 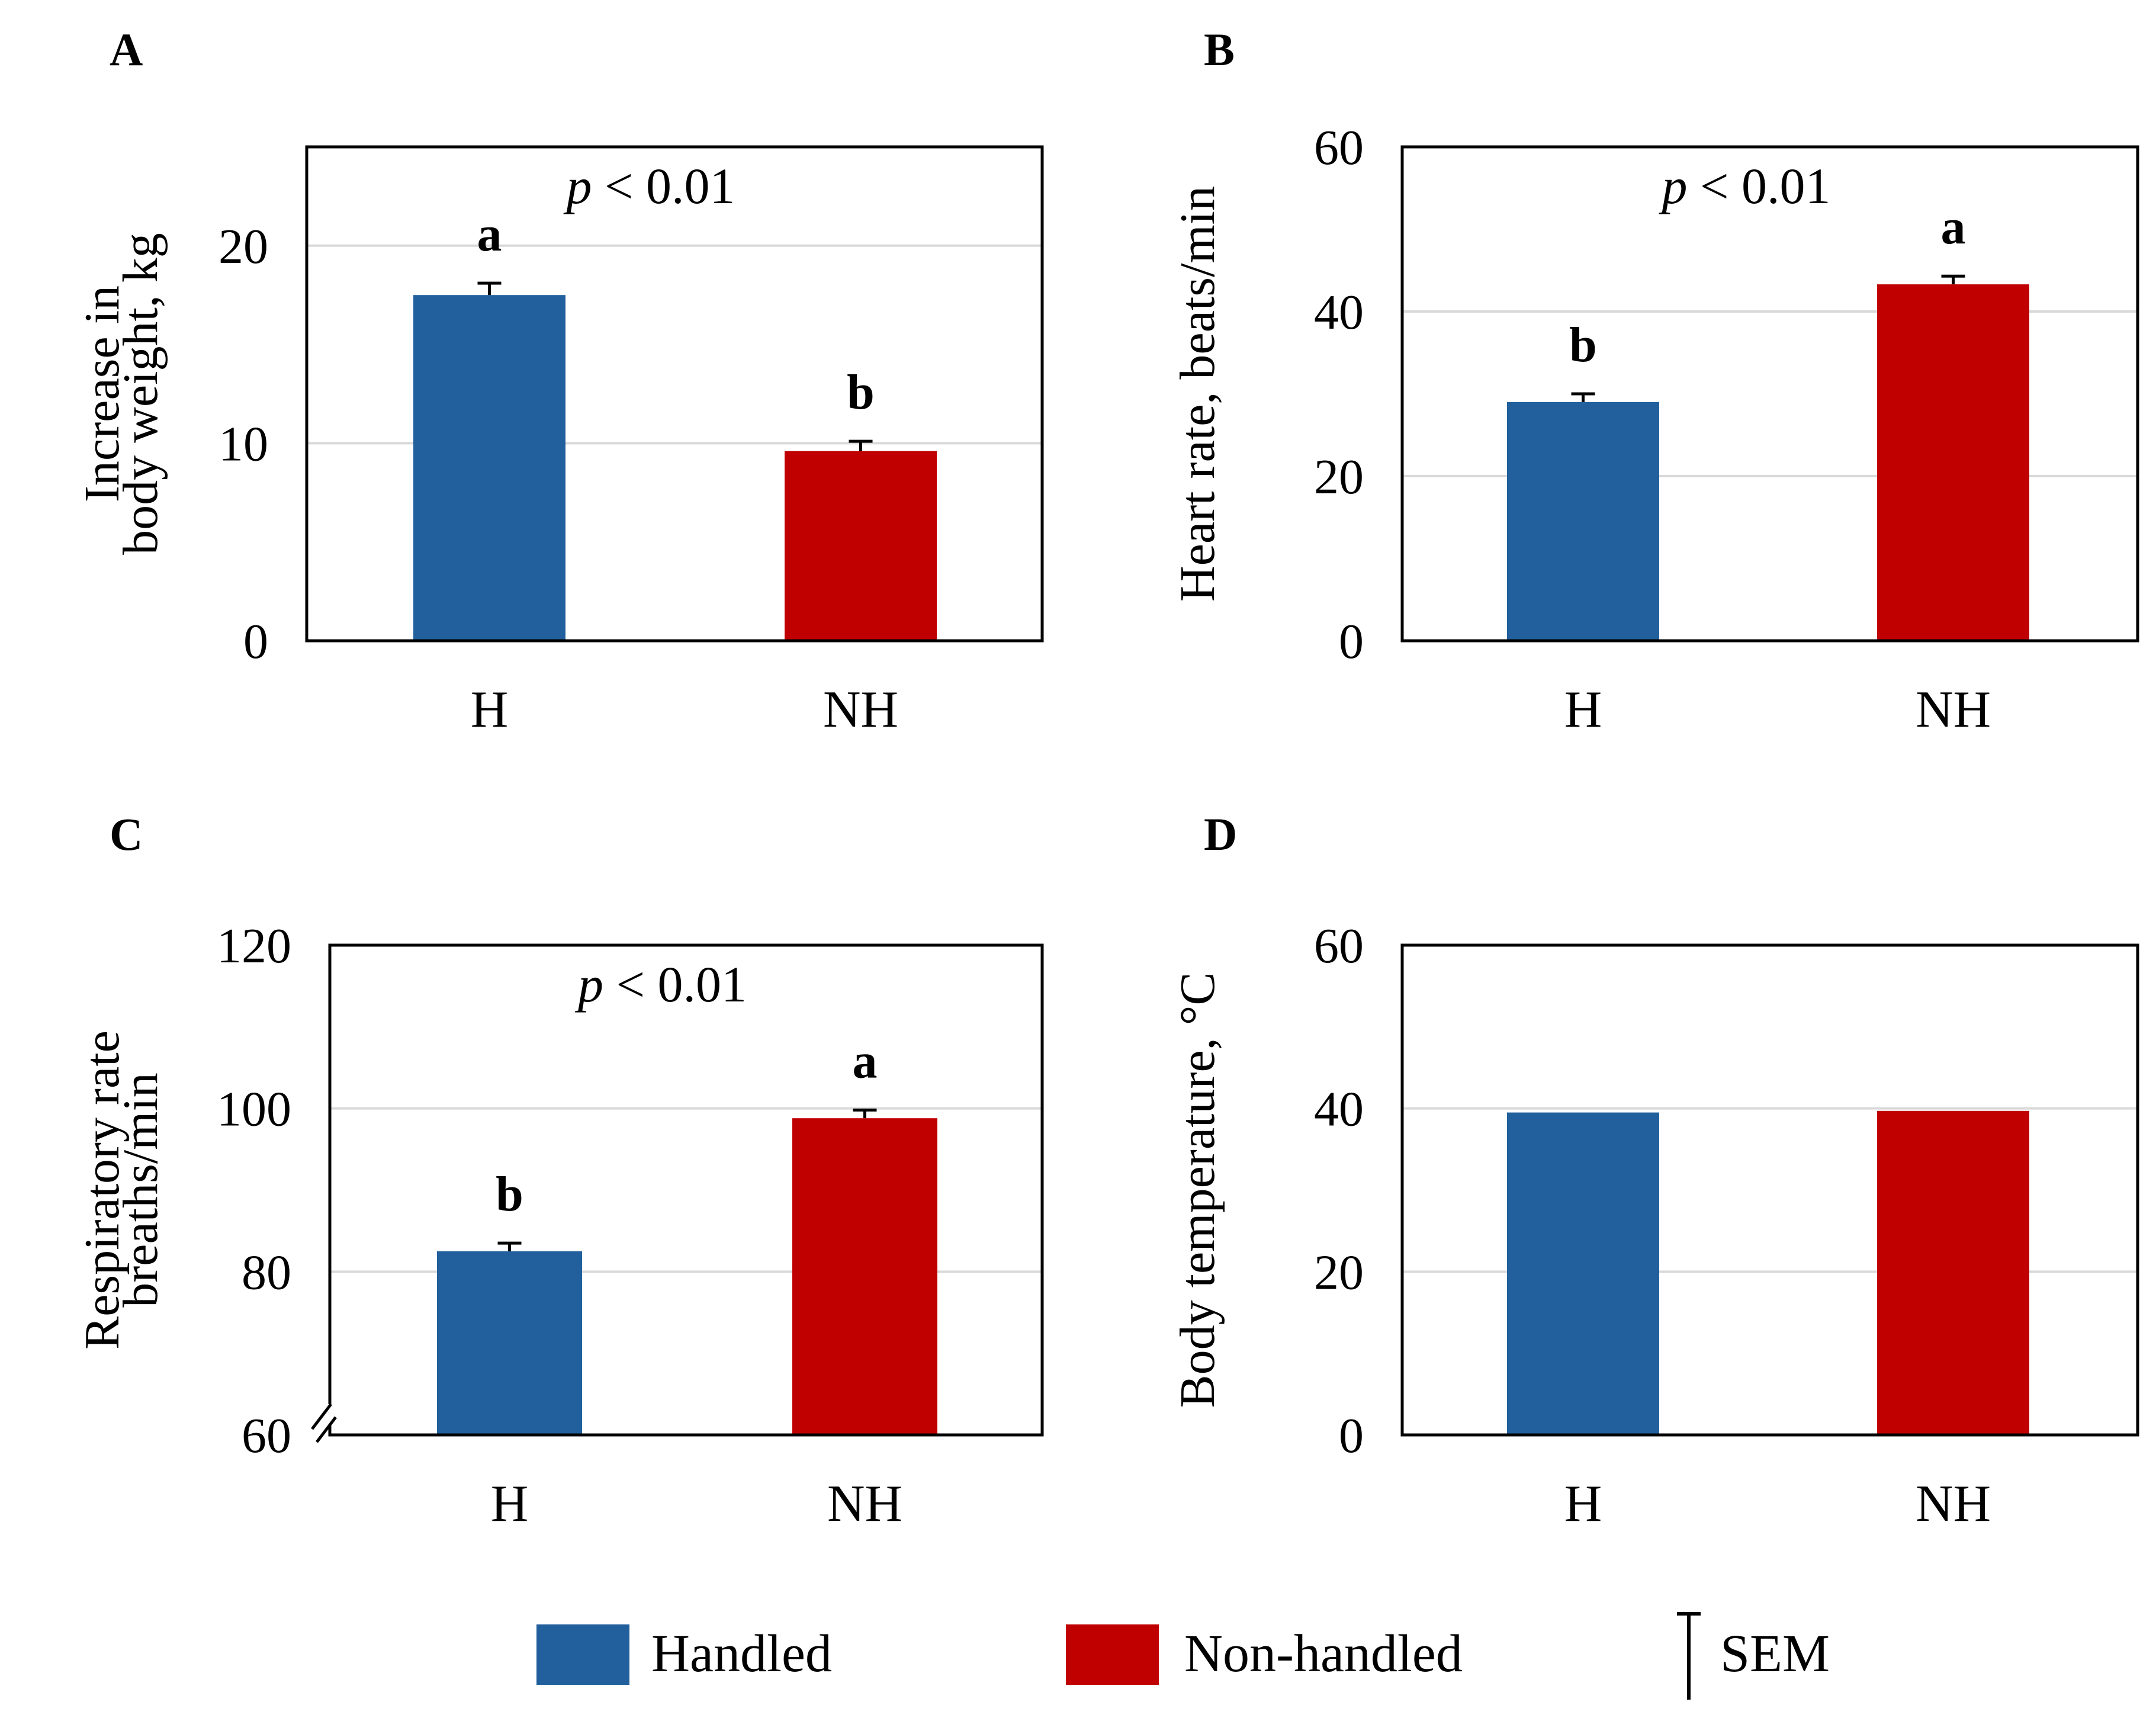 I want to click on legend-label-sem: SEM, so click(x=1775, y=1653).